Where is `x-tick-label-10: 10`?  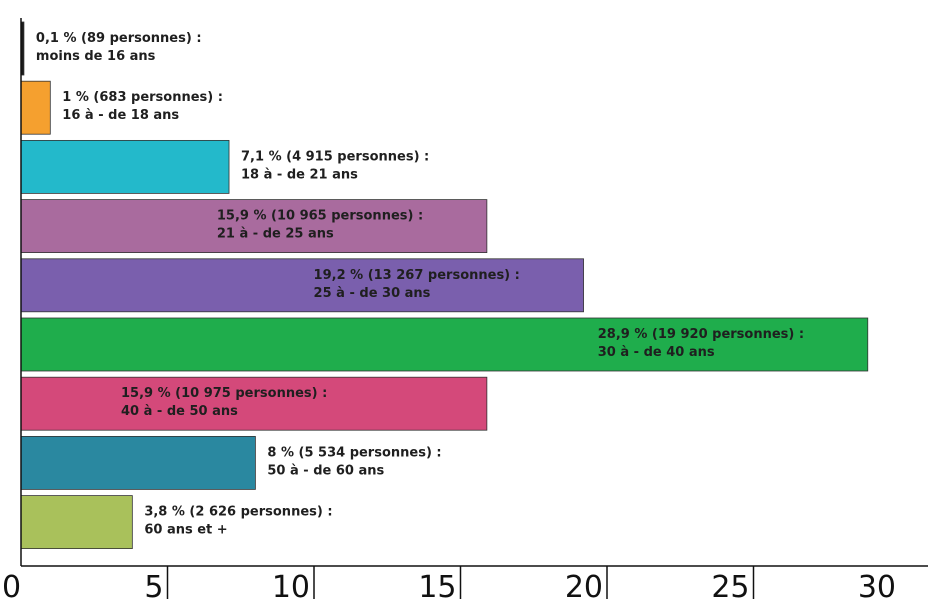 x-tick-label-10: 10 is located at coordinates (291, 584).